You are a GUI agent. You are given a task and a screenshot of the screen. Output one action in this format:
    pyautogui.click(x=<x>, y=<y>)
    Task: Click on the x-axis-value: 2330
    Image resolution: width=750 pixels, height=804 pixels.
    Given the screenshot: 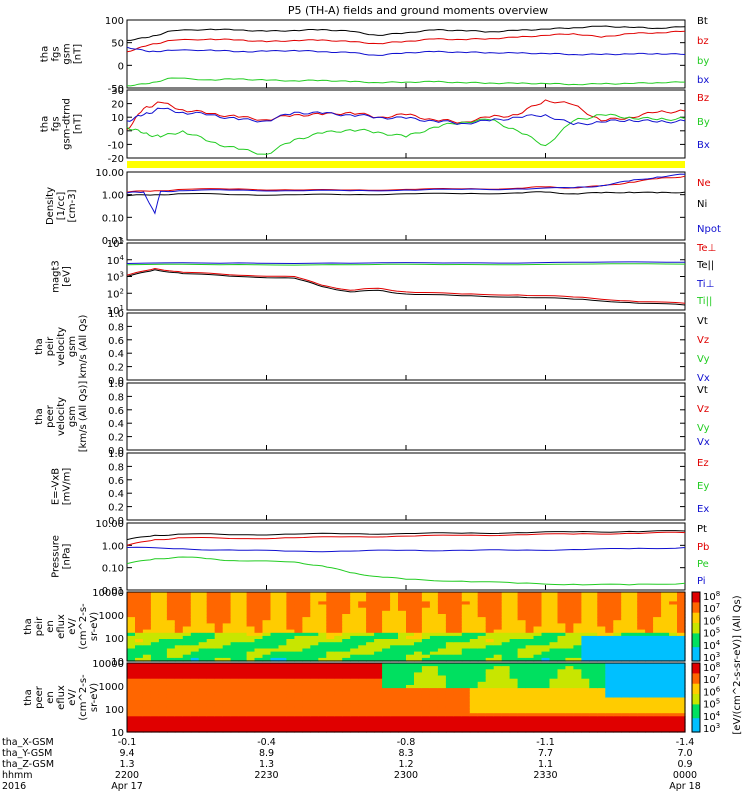 What is the action you would take?
    pyautogui.click(x=545, y=775)
    